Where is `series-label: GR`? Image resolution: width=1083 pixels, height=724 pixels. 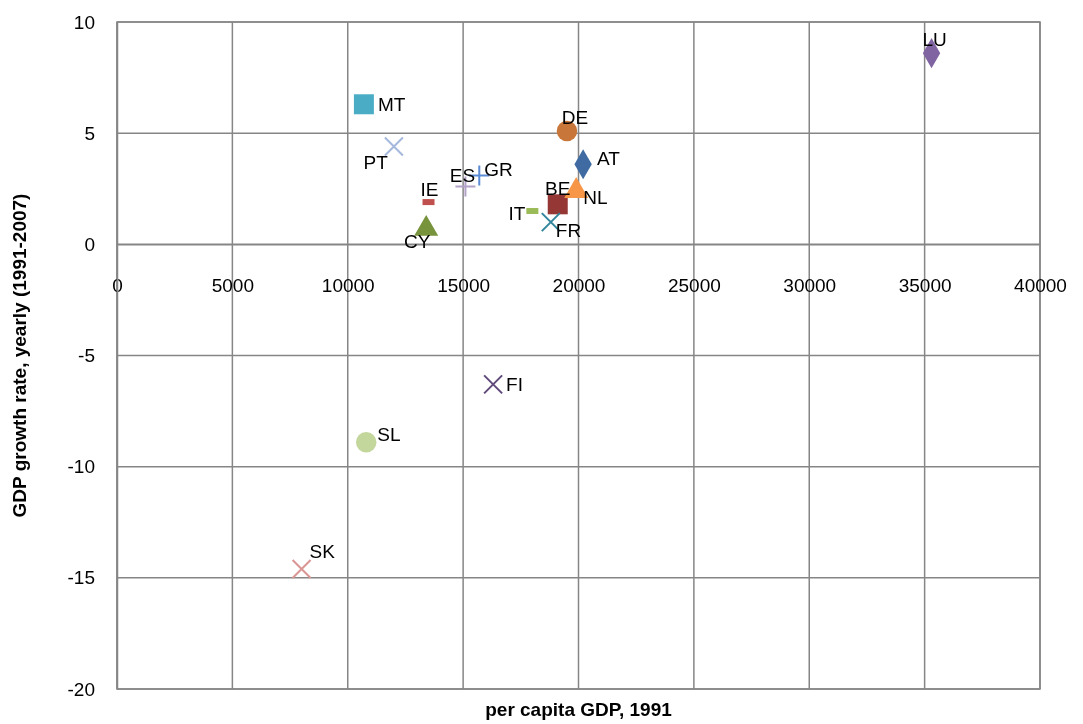 series-label: GR is located at coordinates (498, 170).